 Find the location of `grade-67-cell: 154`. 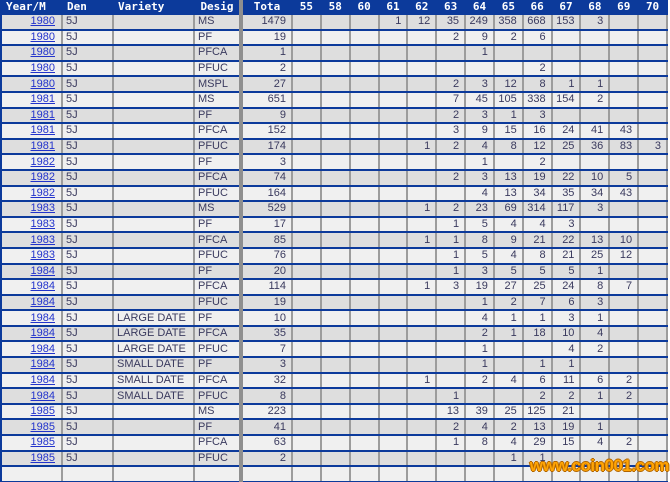

grade-67-cell: 154 is located at coordinates (566, 100).